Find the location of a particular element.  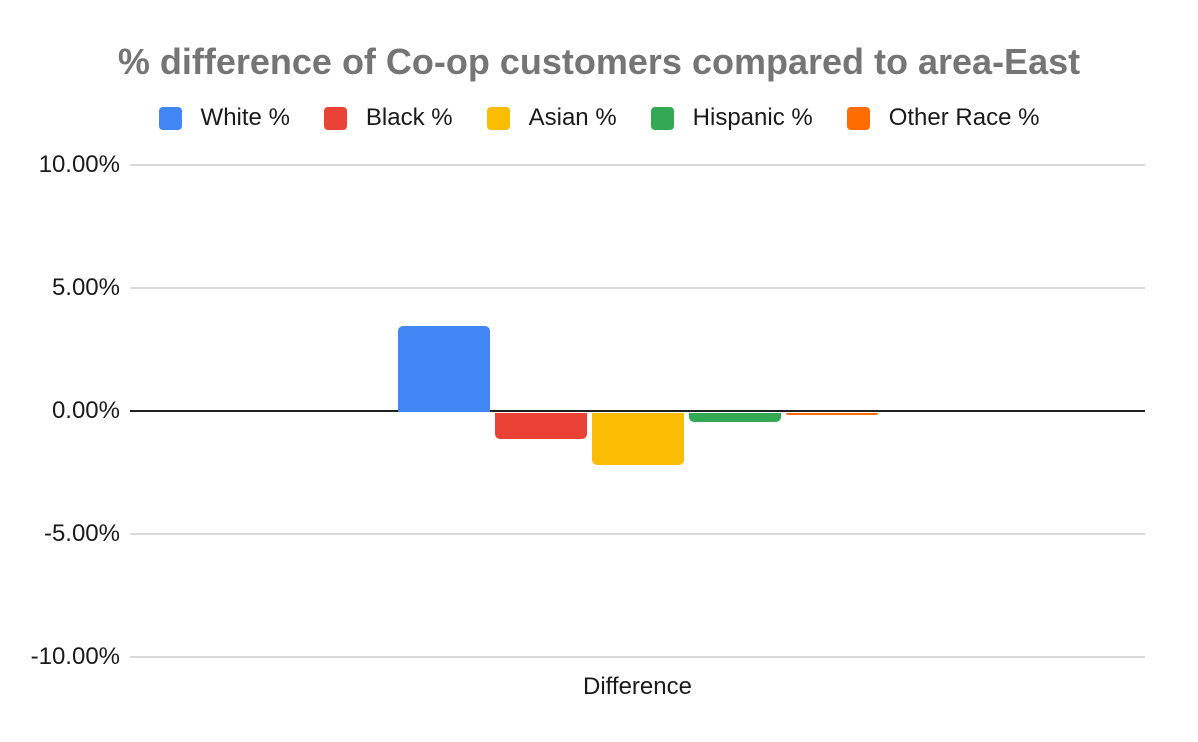

legend-label-other-race: Other Race % is located at coordinates (964, 117).